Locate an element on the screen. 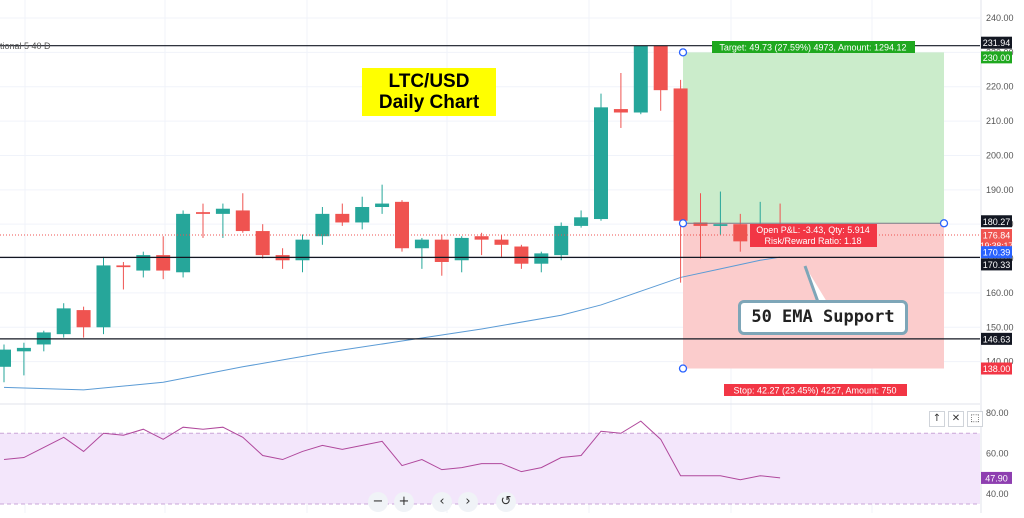 This screenshot has height=518, width=1024. price-badge-value: 180.27 is located at coordinates (997, 222).